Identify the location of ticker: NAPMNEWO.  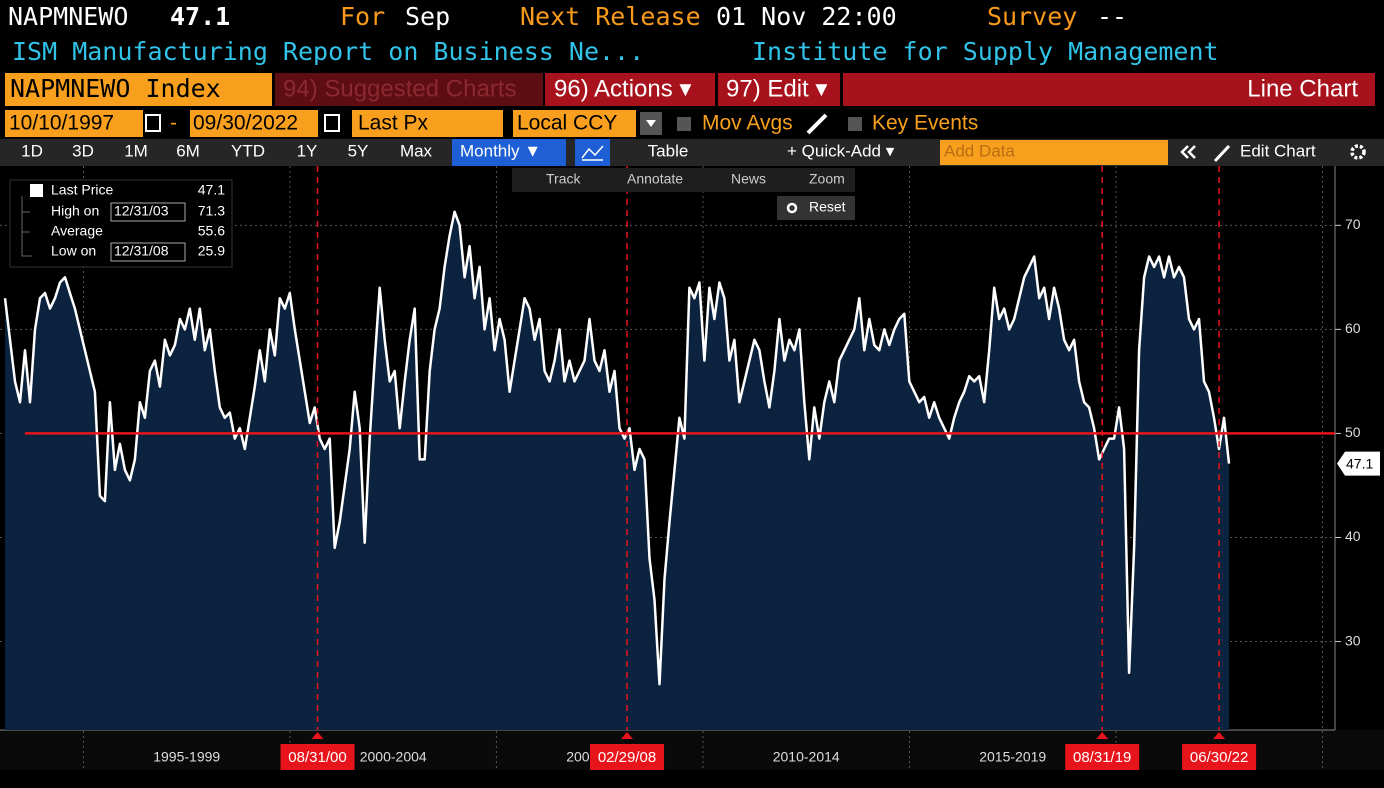
(68, 16).